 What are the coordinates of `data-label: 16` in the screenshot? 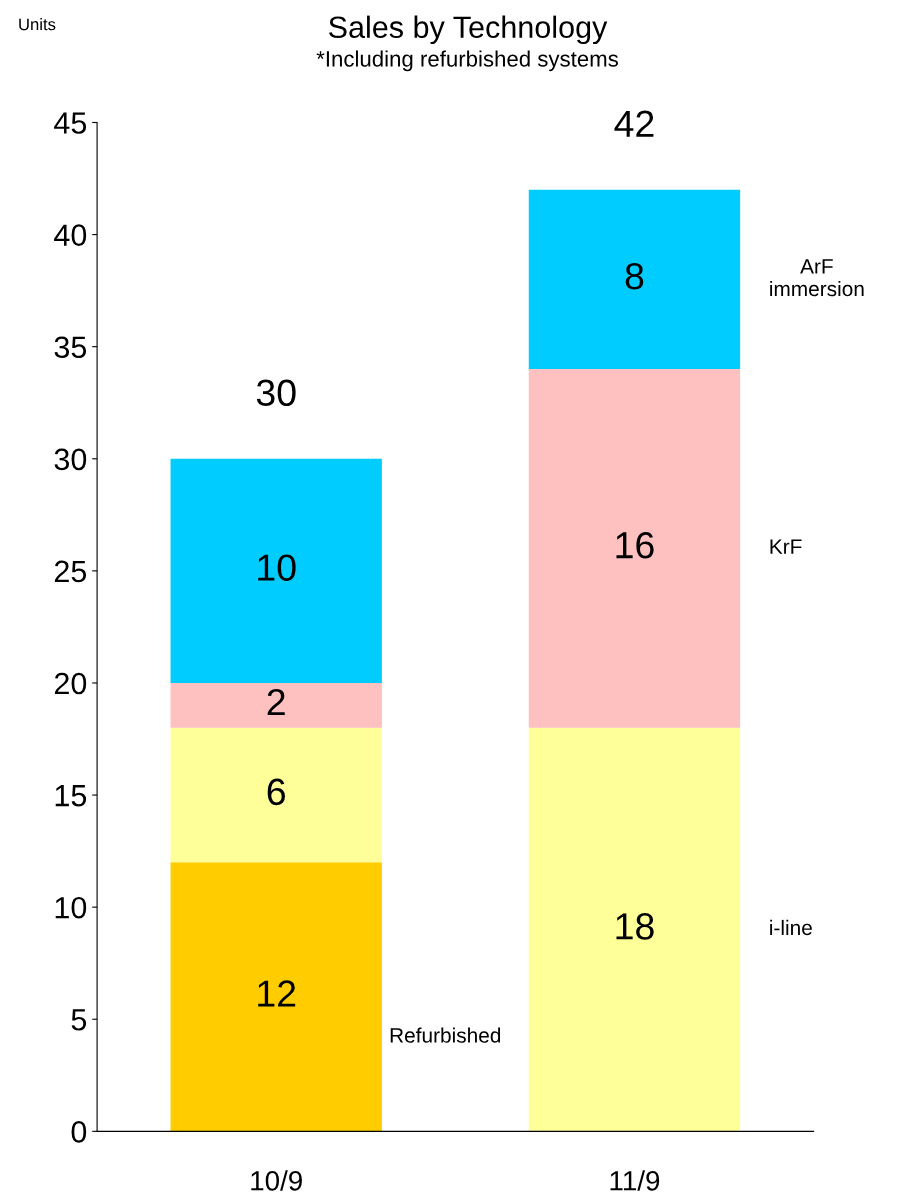 It's located at (635, 545).